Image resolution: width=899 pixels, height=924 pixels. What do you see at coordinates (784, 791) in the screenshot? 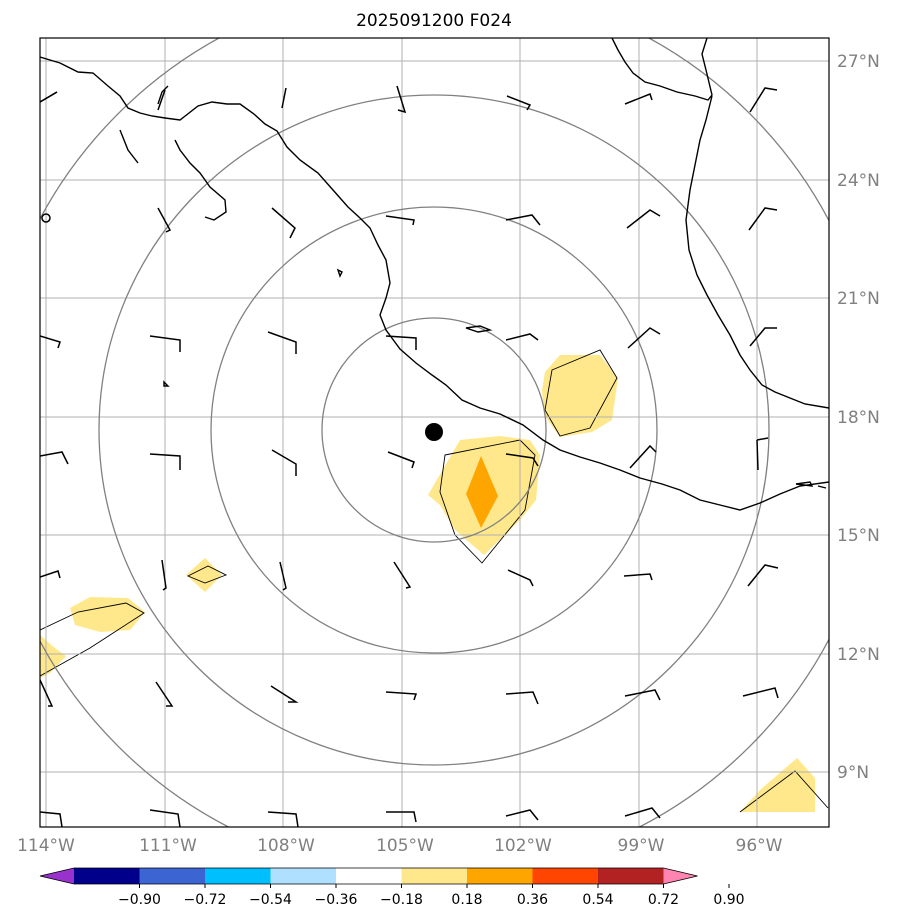
I see `contour-southeast` at bounding box center [784, 791].